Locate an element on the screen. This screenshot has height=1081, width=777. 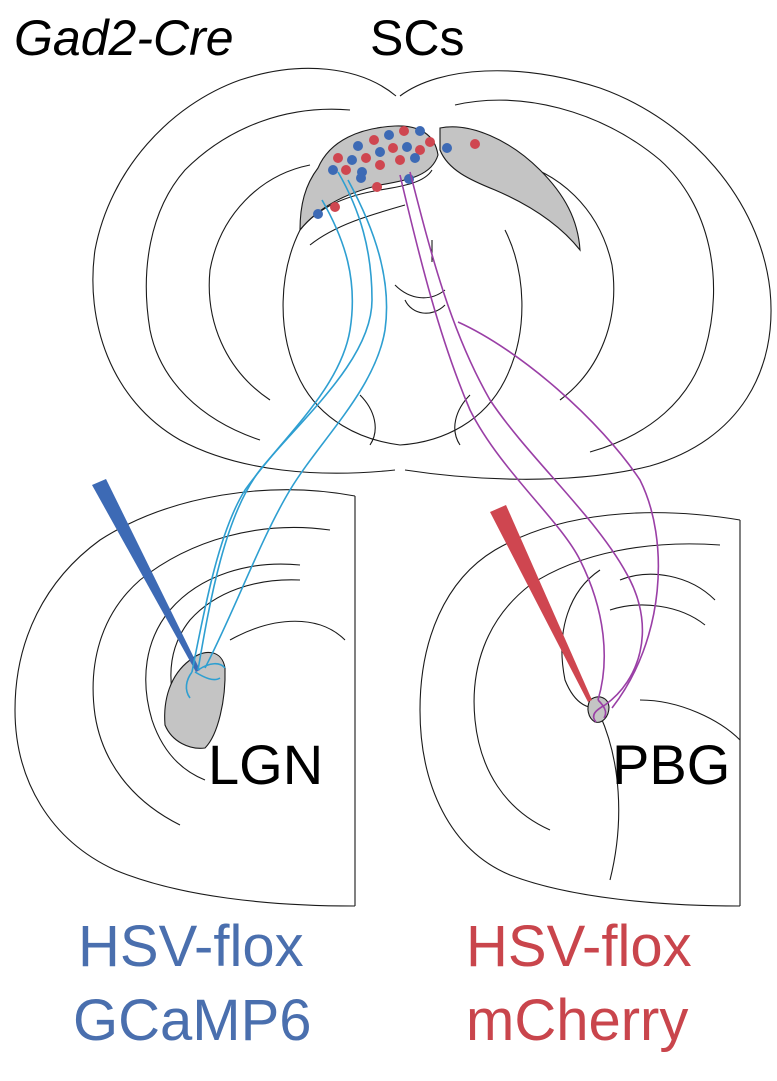
right-hippocampus is located at coordinates (559, 280).